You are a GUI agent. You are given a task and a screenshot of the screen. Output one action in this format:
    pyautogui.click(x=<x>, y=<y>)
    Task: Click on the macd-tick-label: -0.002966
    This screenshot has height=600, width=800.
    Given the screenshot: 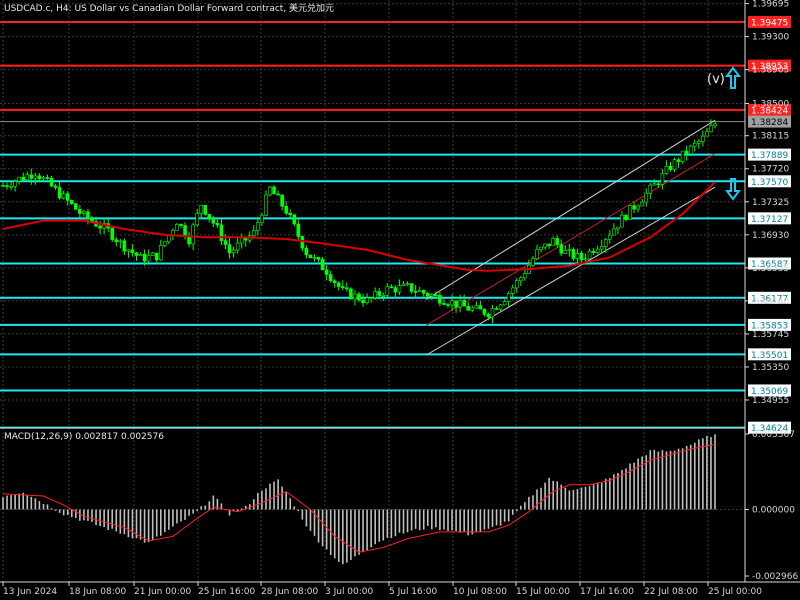 What is the action you would take?
    pyautogui.click(x=775, y=577)
    